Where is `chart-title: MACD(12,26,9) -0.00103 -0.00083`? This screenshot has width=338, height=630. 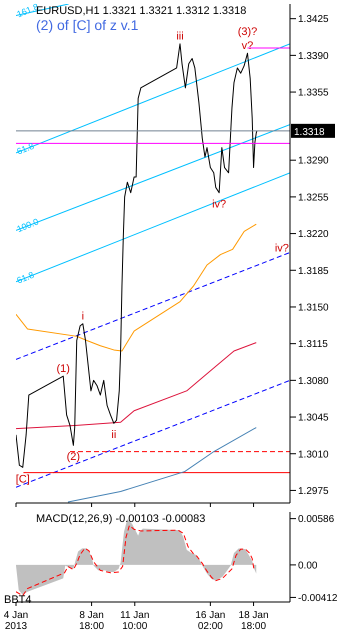 chart-title: MACD(12,26,9) -0.00103 -0.00083 is located at coordinates (121, 519).